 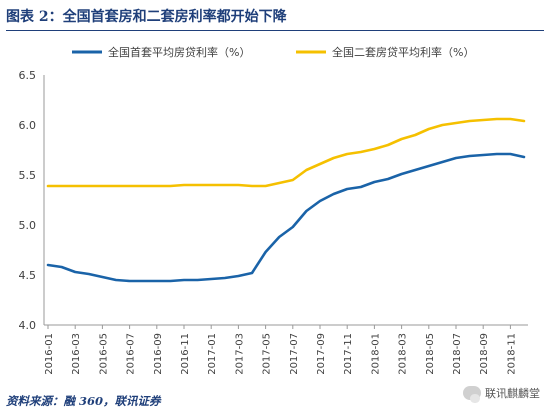 I want to click on x-tick-label: 2016-05, so click(x=103, y=354).